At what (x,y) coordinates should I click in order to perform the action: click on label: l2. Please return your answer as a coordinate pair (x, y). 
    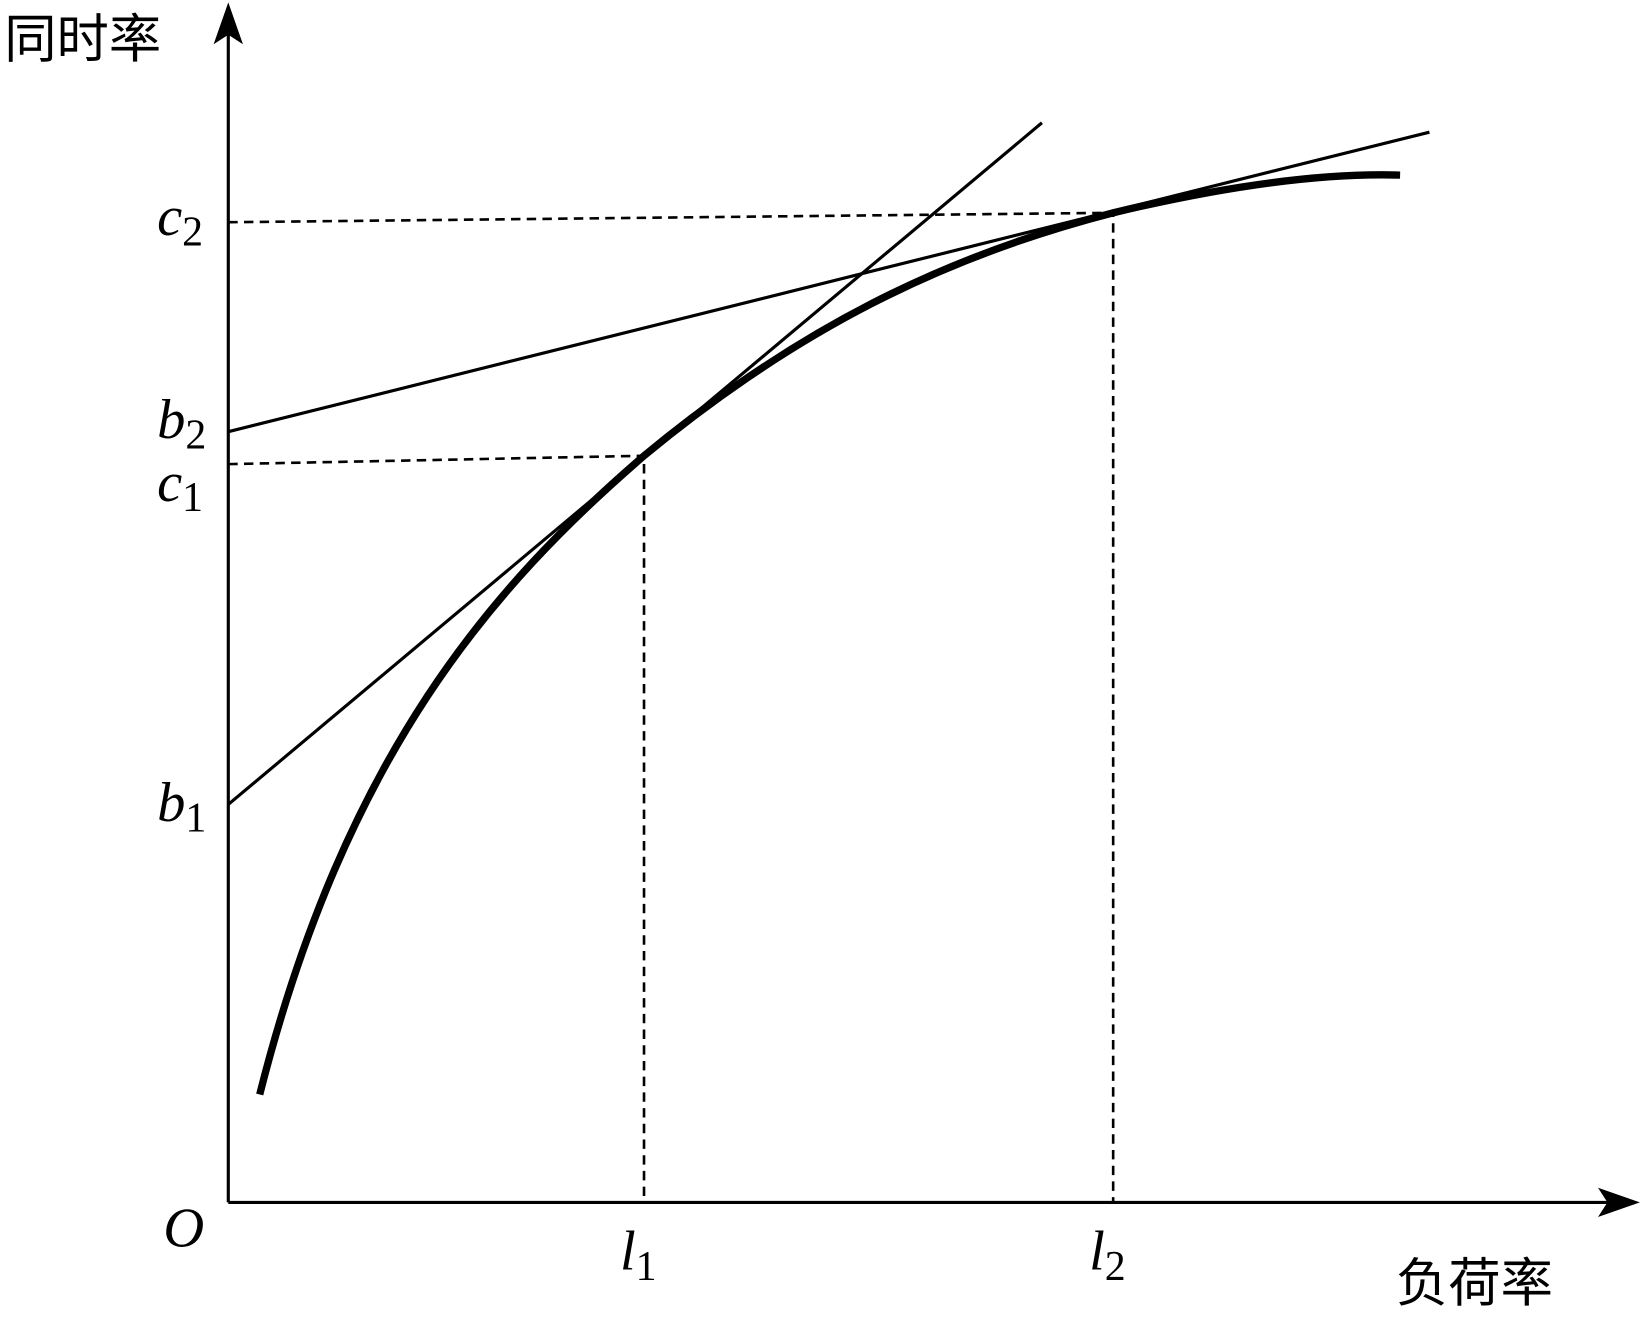
    Looking at the image, I should click on (1107, 1254).